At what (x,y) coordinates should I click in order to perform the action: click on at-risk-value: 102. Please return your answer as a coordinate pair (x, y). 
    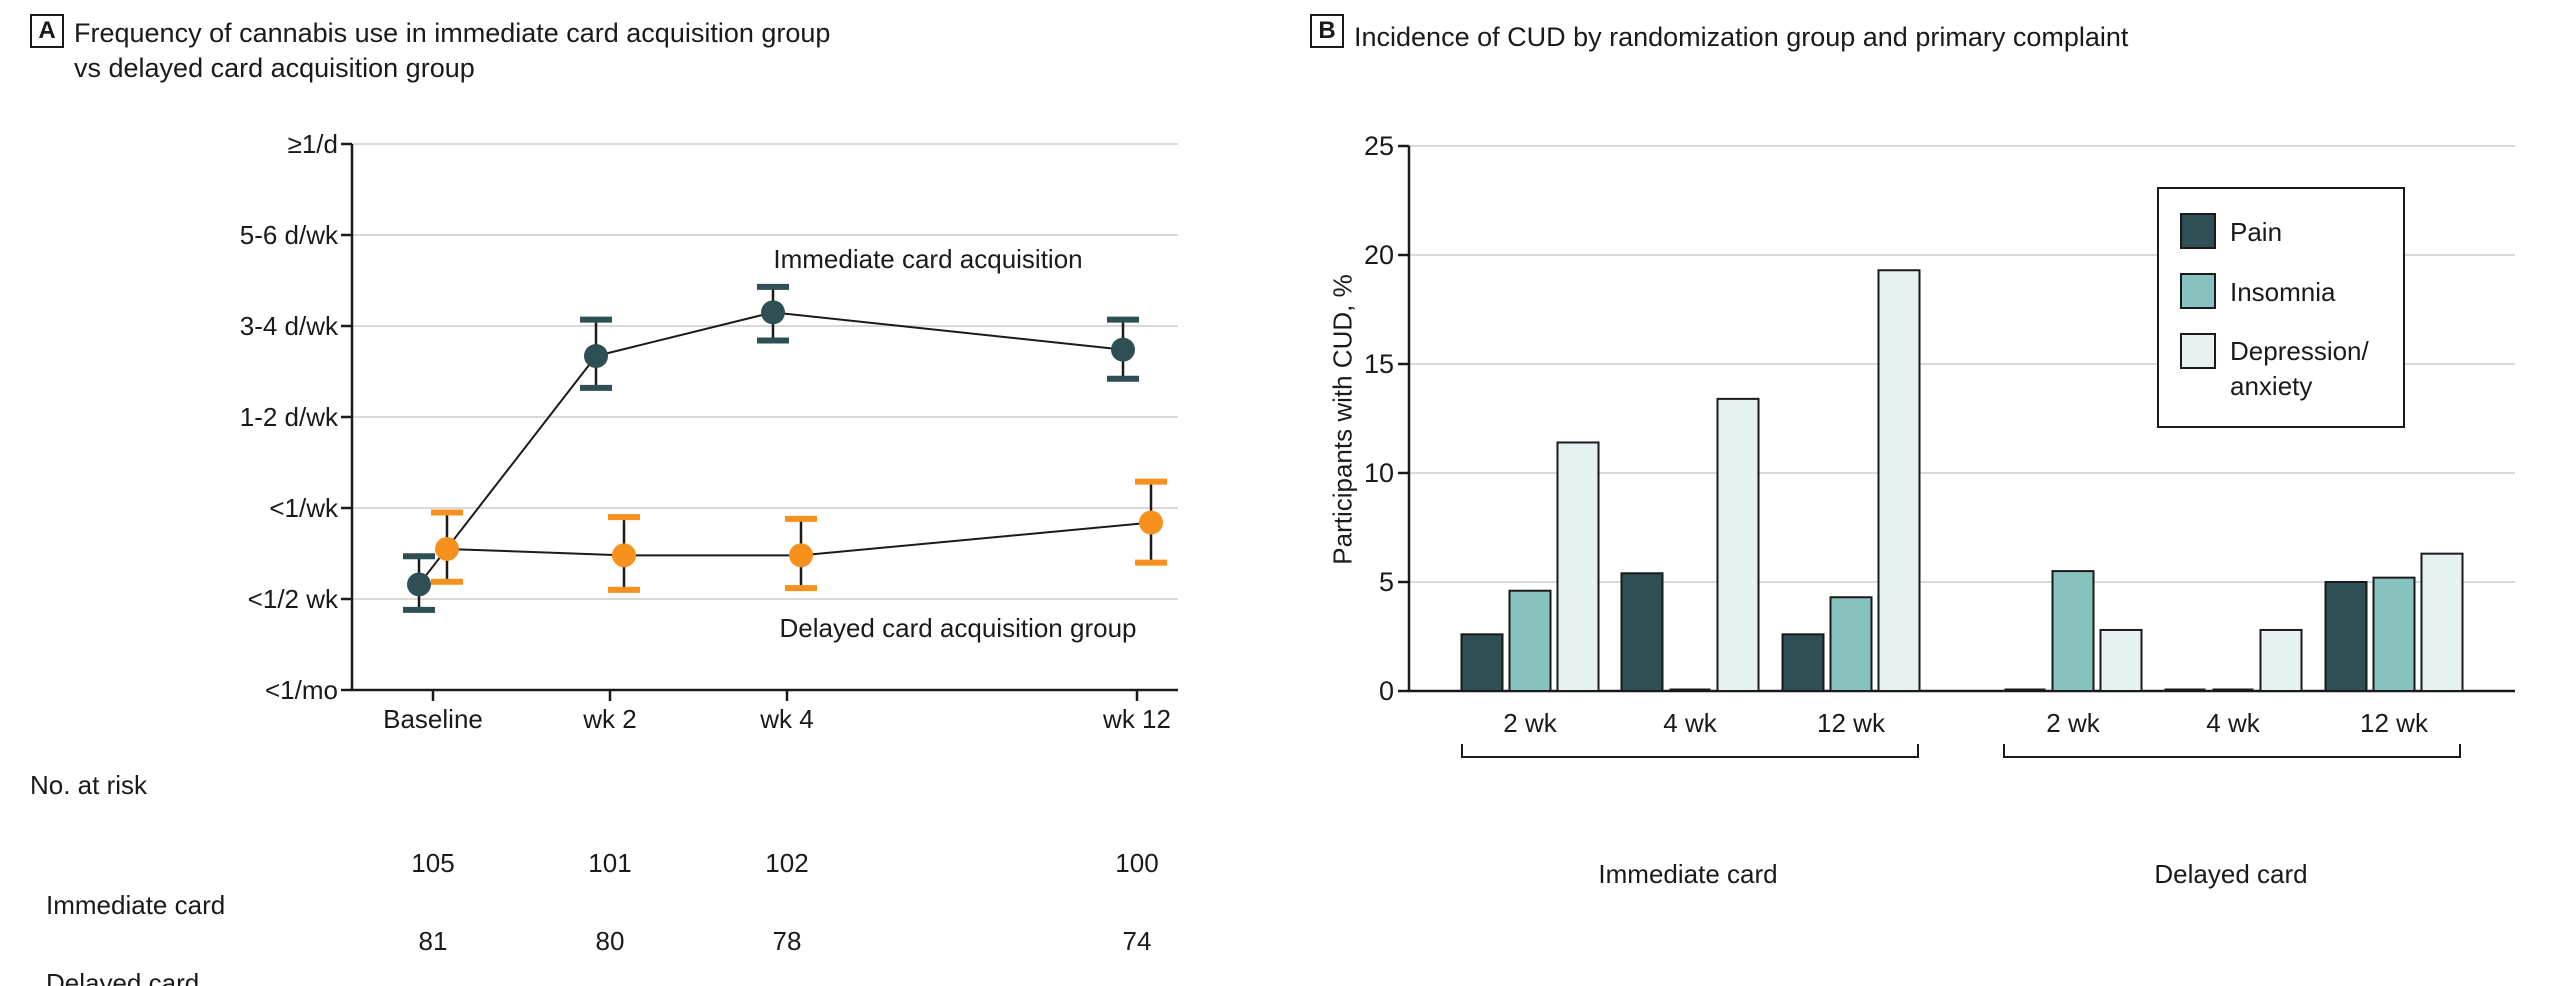
    Looking at the image, I should click on (787, 863).